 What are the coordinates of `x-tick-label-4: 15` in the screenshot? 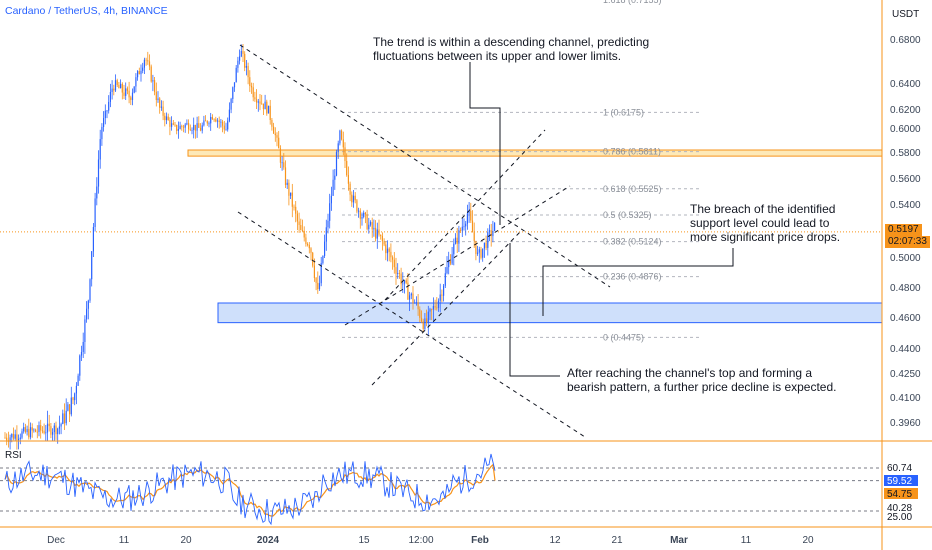 It's located at (364, 540).